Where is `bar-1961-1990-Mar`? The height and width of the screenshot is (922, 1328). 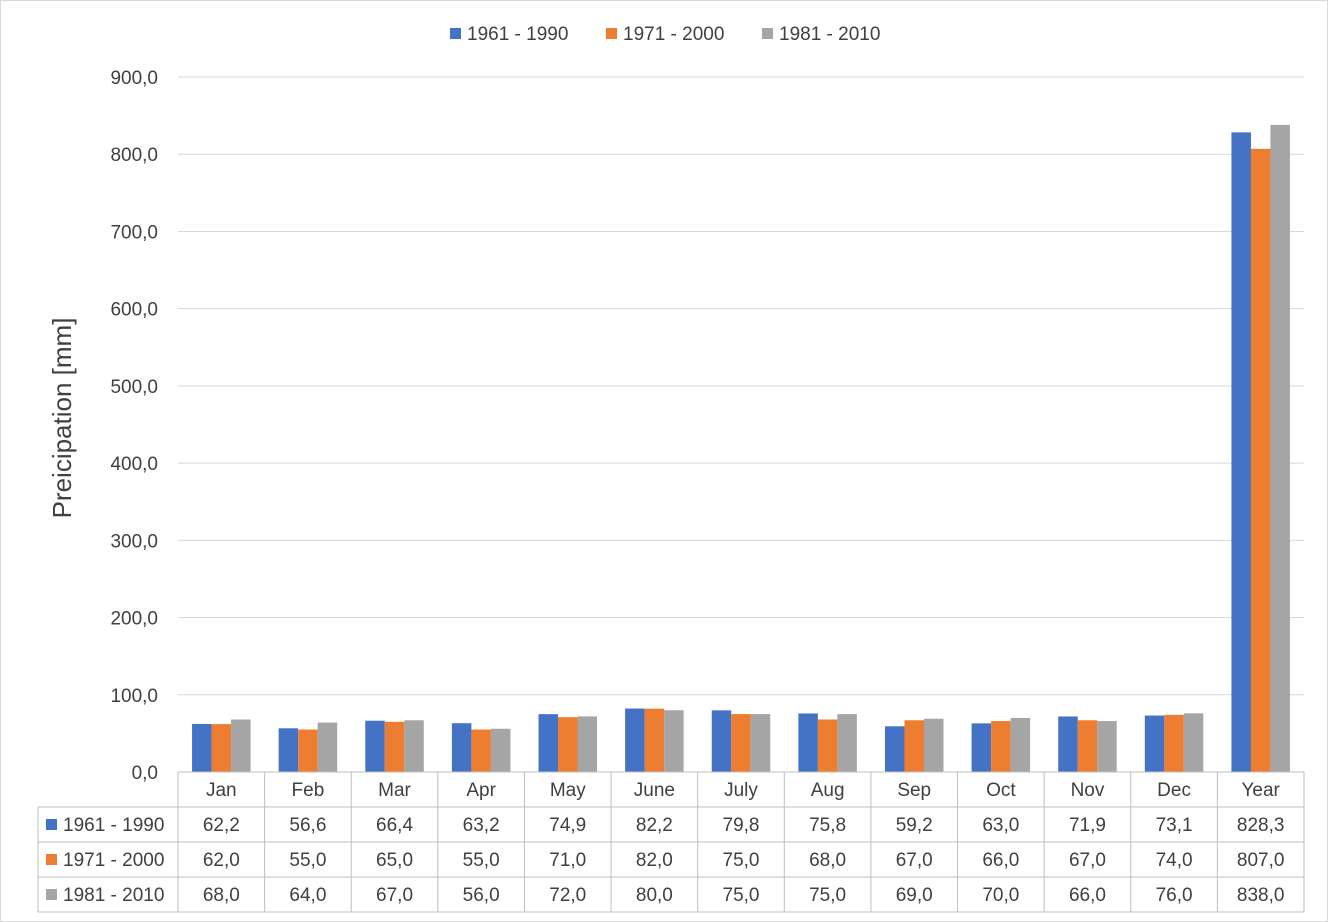
bar-1961-1990-Mar is located at coordinates (375, 746).